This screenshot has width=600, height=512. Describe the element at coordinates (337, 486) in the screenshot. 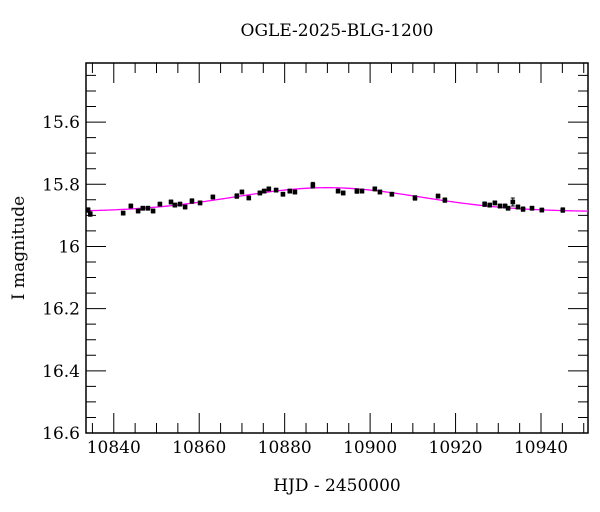

I see `x-axis-label: HJD - 2450000` at that location.